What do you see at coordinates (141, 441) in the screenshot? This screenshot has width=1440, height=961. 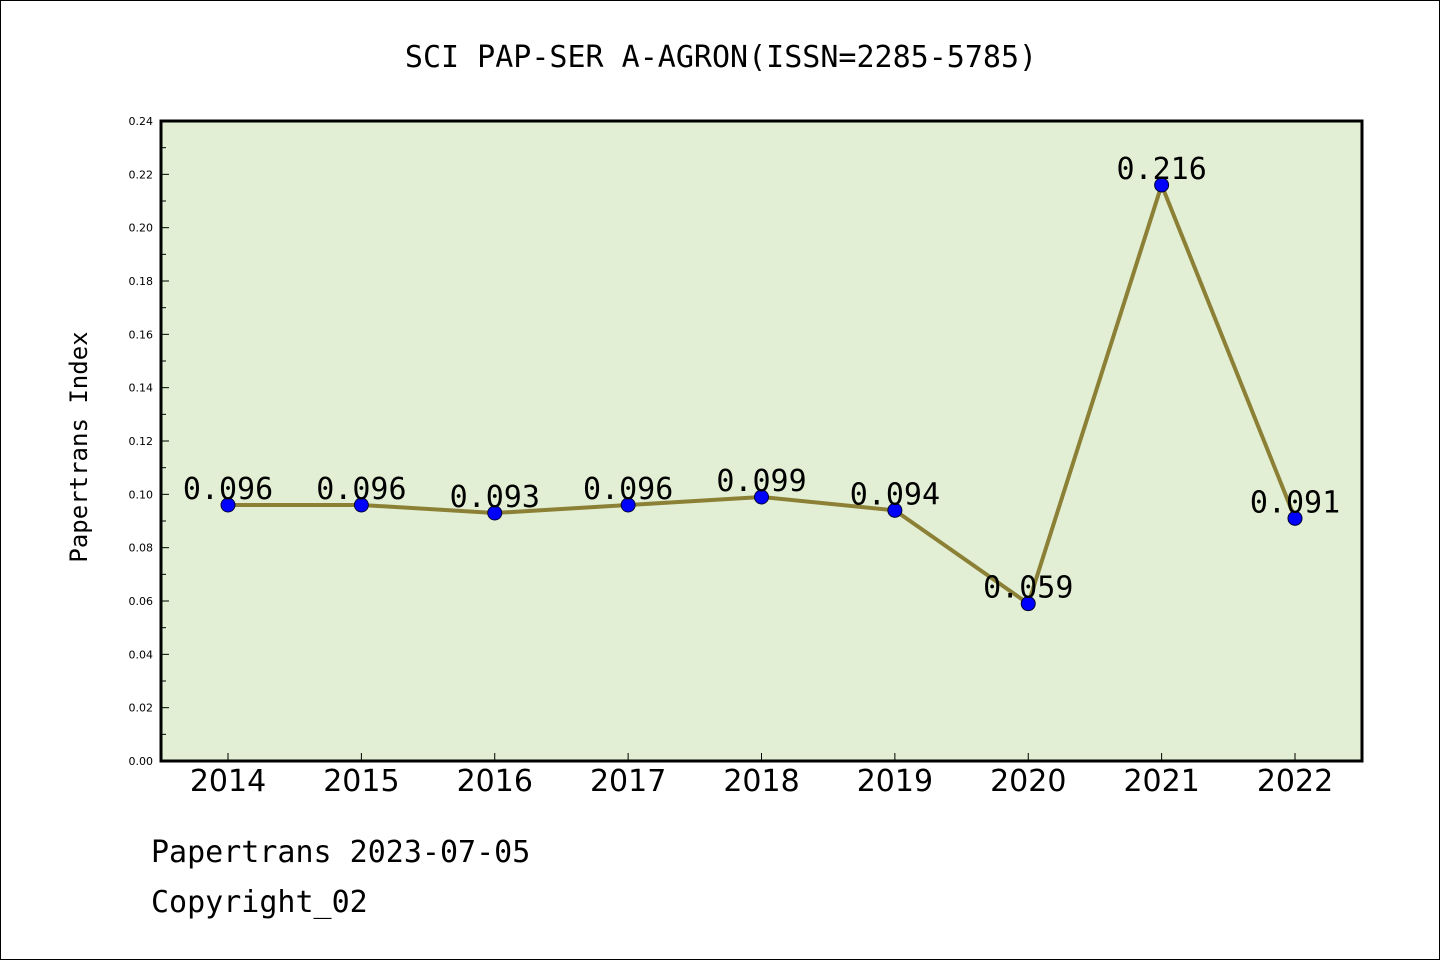 I see `y-tick-label: 0.12` at bounding box center [141, 441].